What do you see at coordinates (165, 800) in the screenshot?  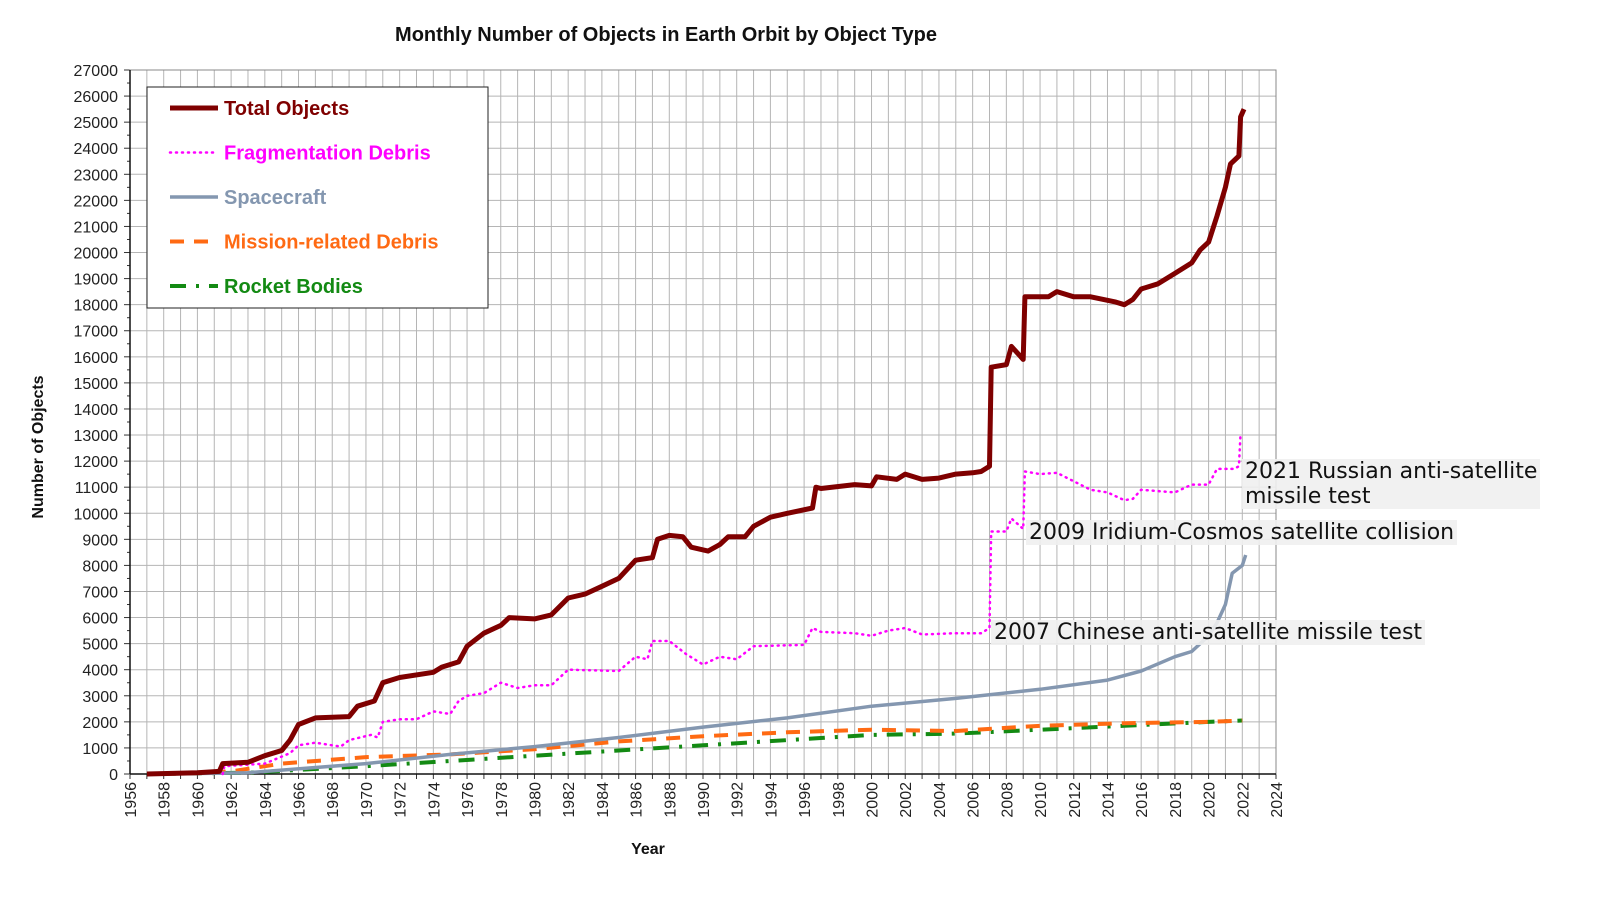 I see `x-tick-label: 1958` at bounding box center [165, 800].